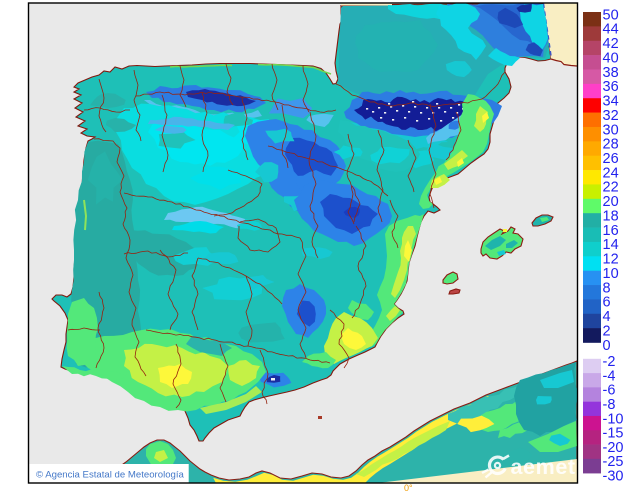  What do you see at coordinates (611, 173) in the screenshot?
I see `svg-text: 24` at bounding box center [611, 173].